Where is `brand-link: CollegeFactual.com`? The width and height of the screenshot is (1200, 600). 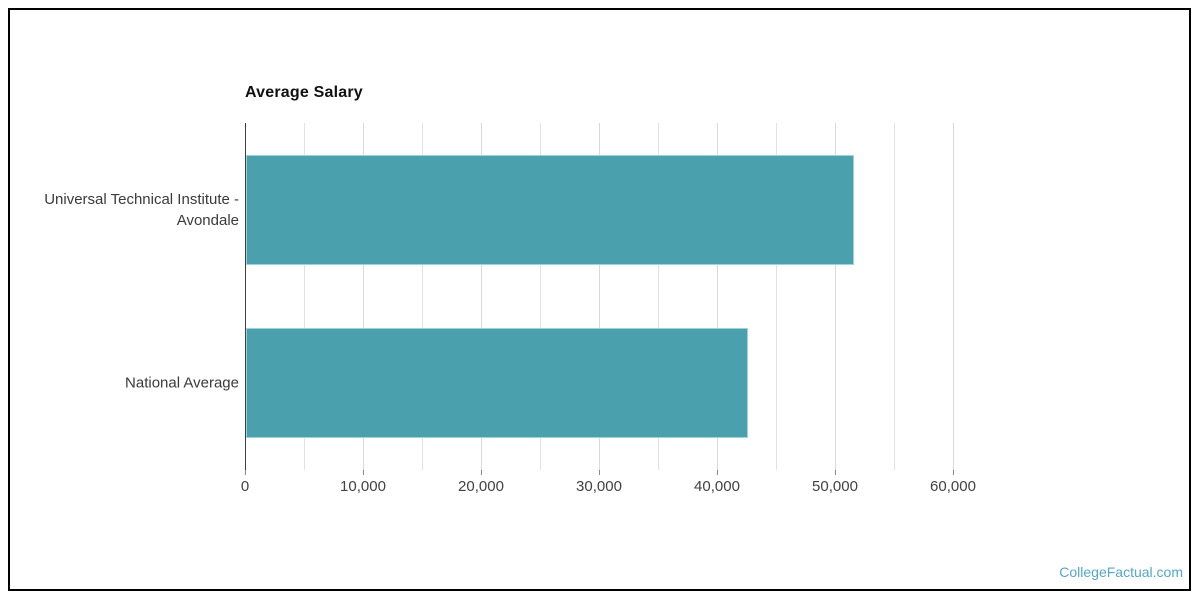 brand-link: CollegeFactual.com is located at coordinates (1121, 572).